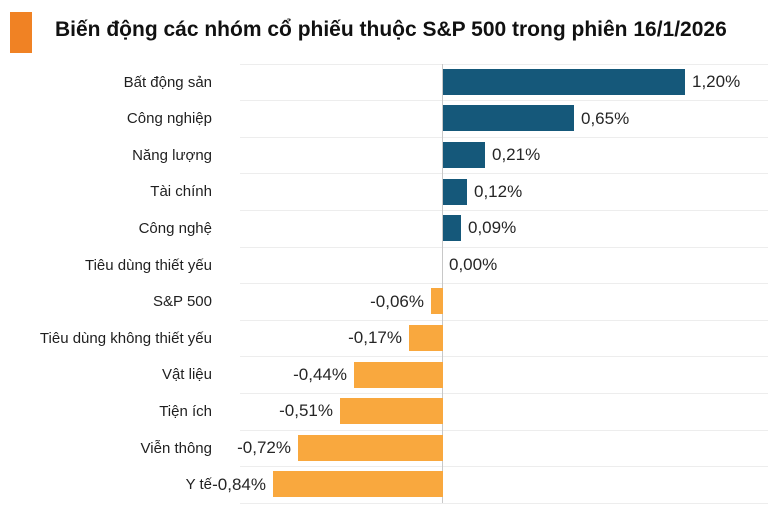  I want to click on value-label: -0,51%, so click(306, 411).